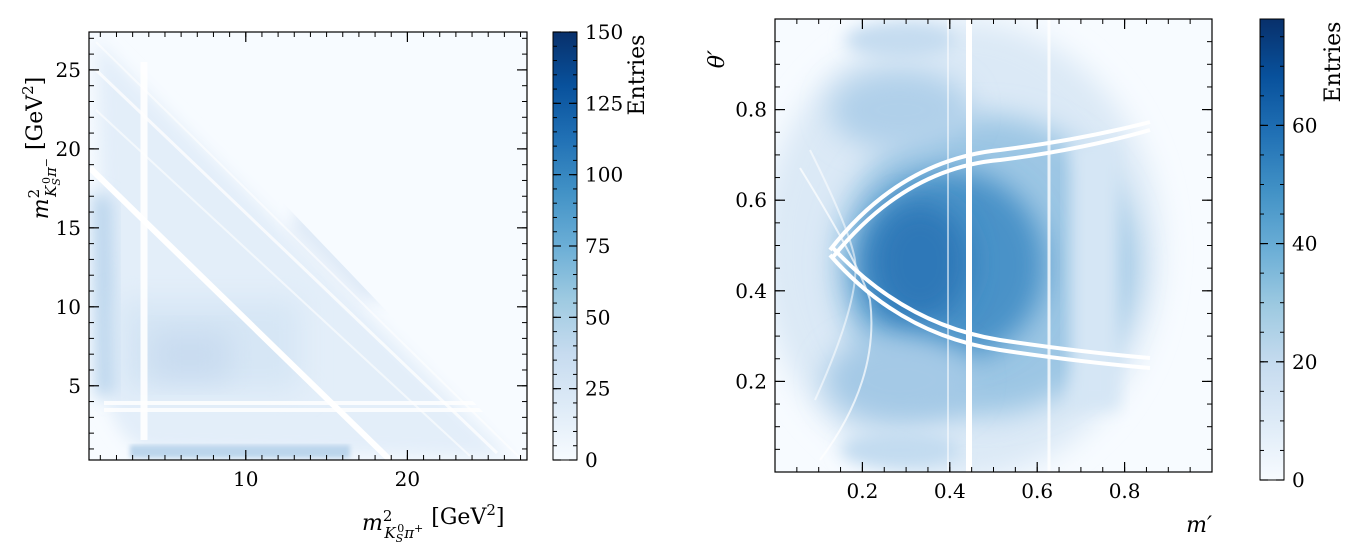  What do you see at coordinates (68, 228) in the screenshot?
I see `dalitz-y-tick-label: 15` at bounding box center [68, 228].